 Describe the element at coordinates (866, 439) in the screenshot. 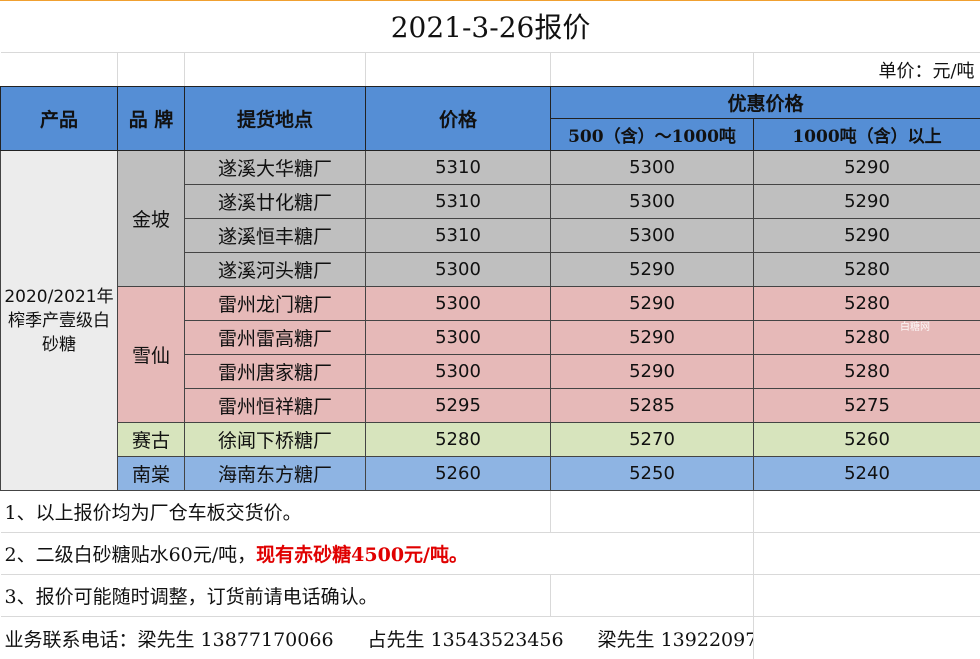

I see `tier2-cell: 5260` at that location.